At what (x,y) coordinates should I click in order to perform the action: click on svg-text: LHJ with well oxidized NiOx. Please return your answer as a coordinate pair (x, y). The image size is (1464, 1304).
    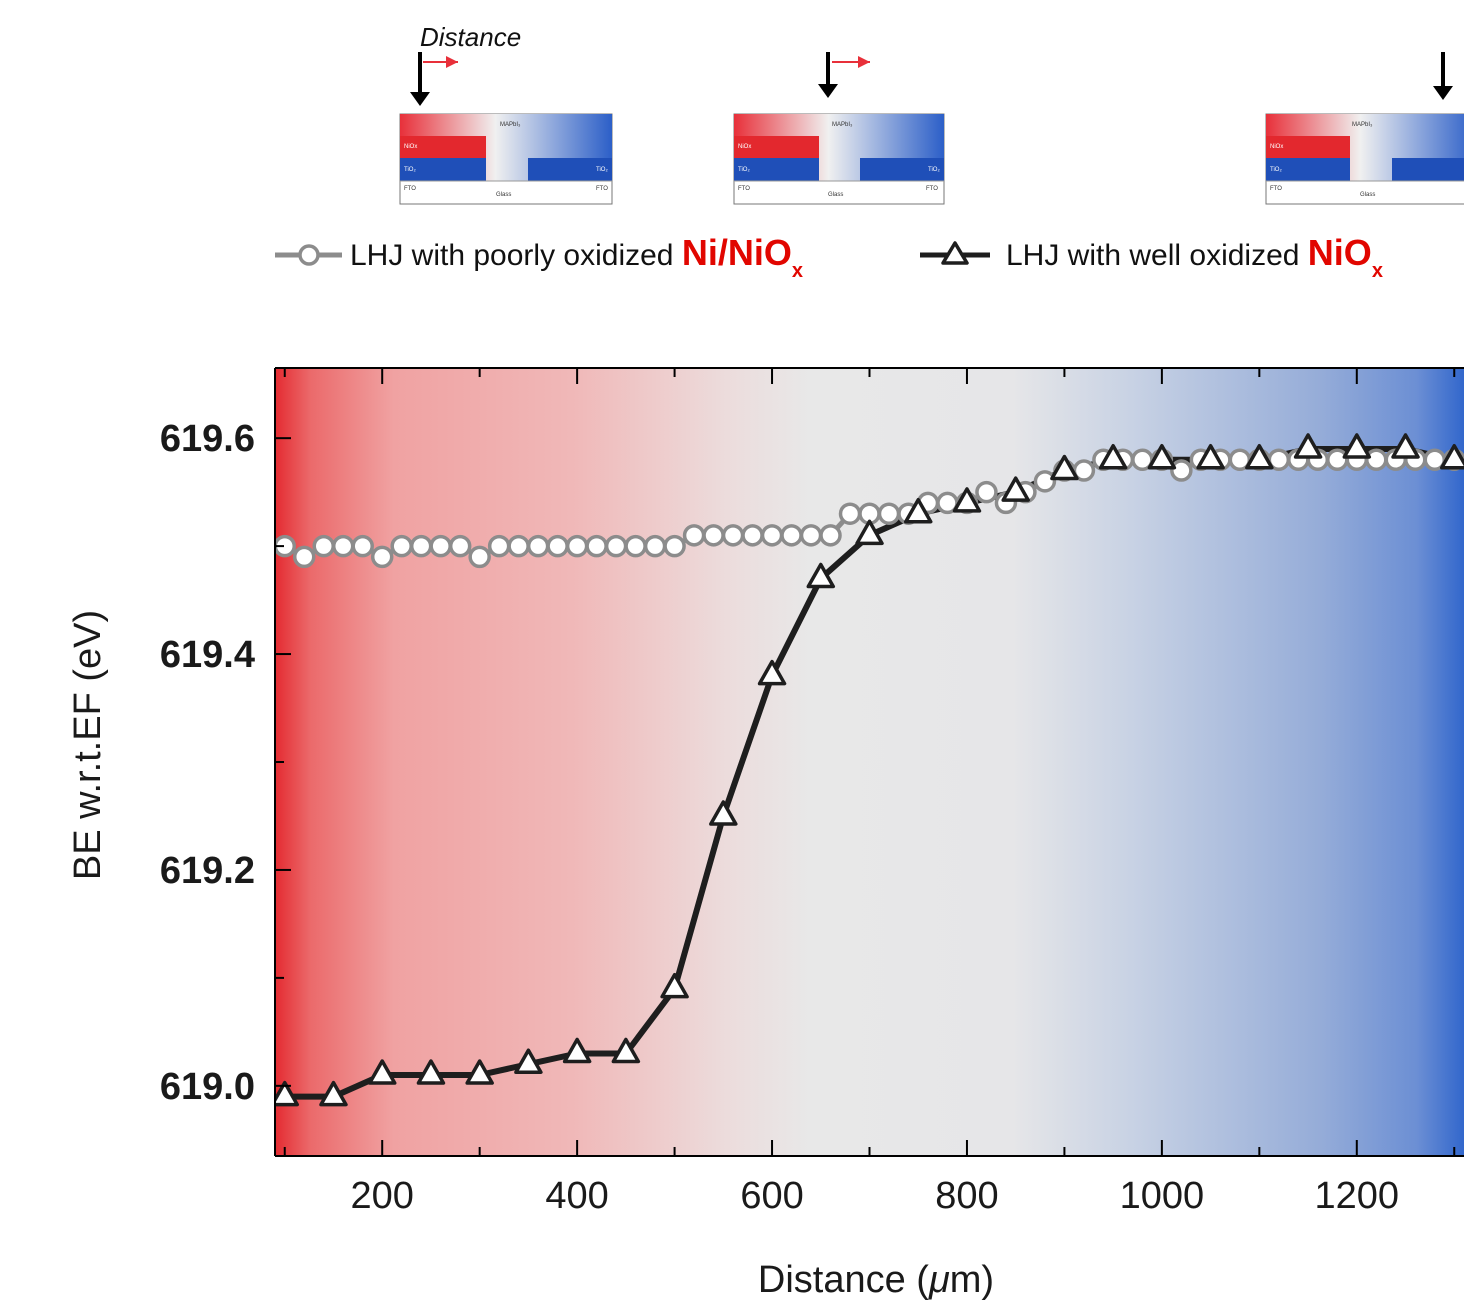
    Looking at the image, I should click on (1194, 257).